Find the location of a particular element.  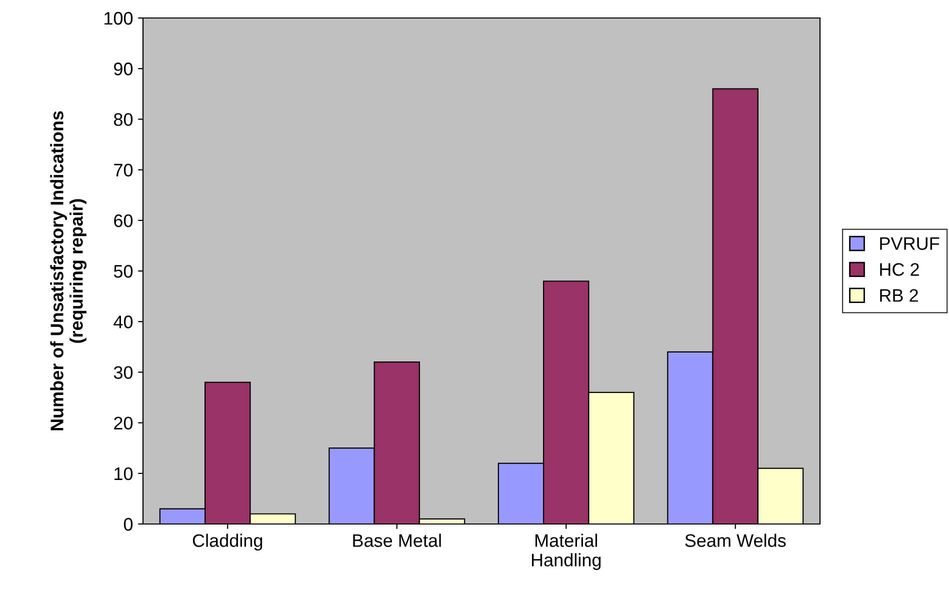

y-tick-label: 80 is located at coordinates (123, 119).